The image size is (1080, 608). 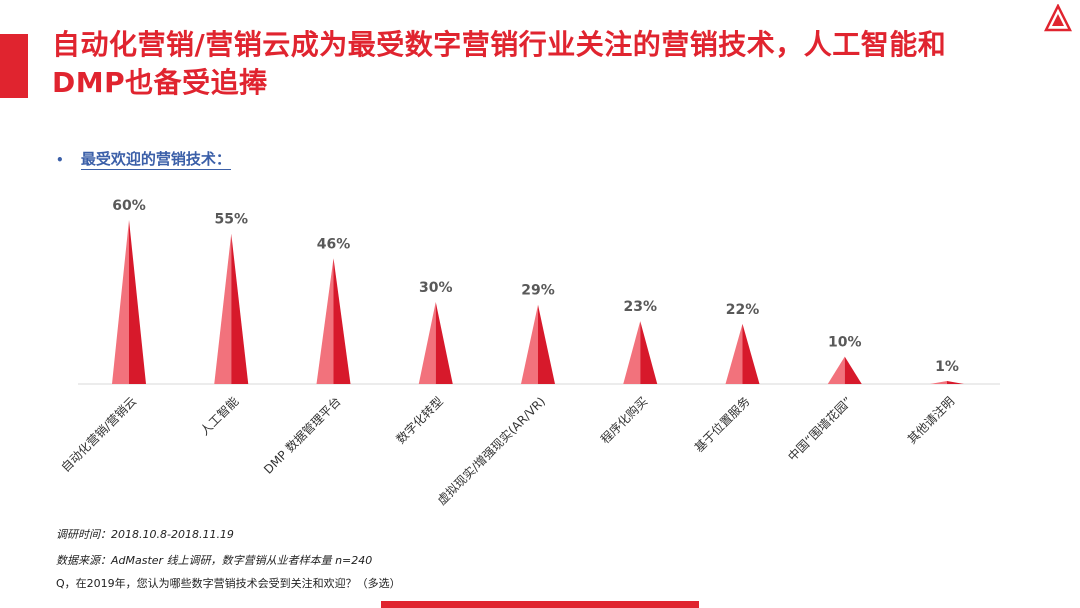 What do you see at coordinates (529, 344) in the screenshot?
I see `bar-5-light-face` at bounding box center [529, 344].